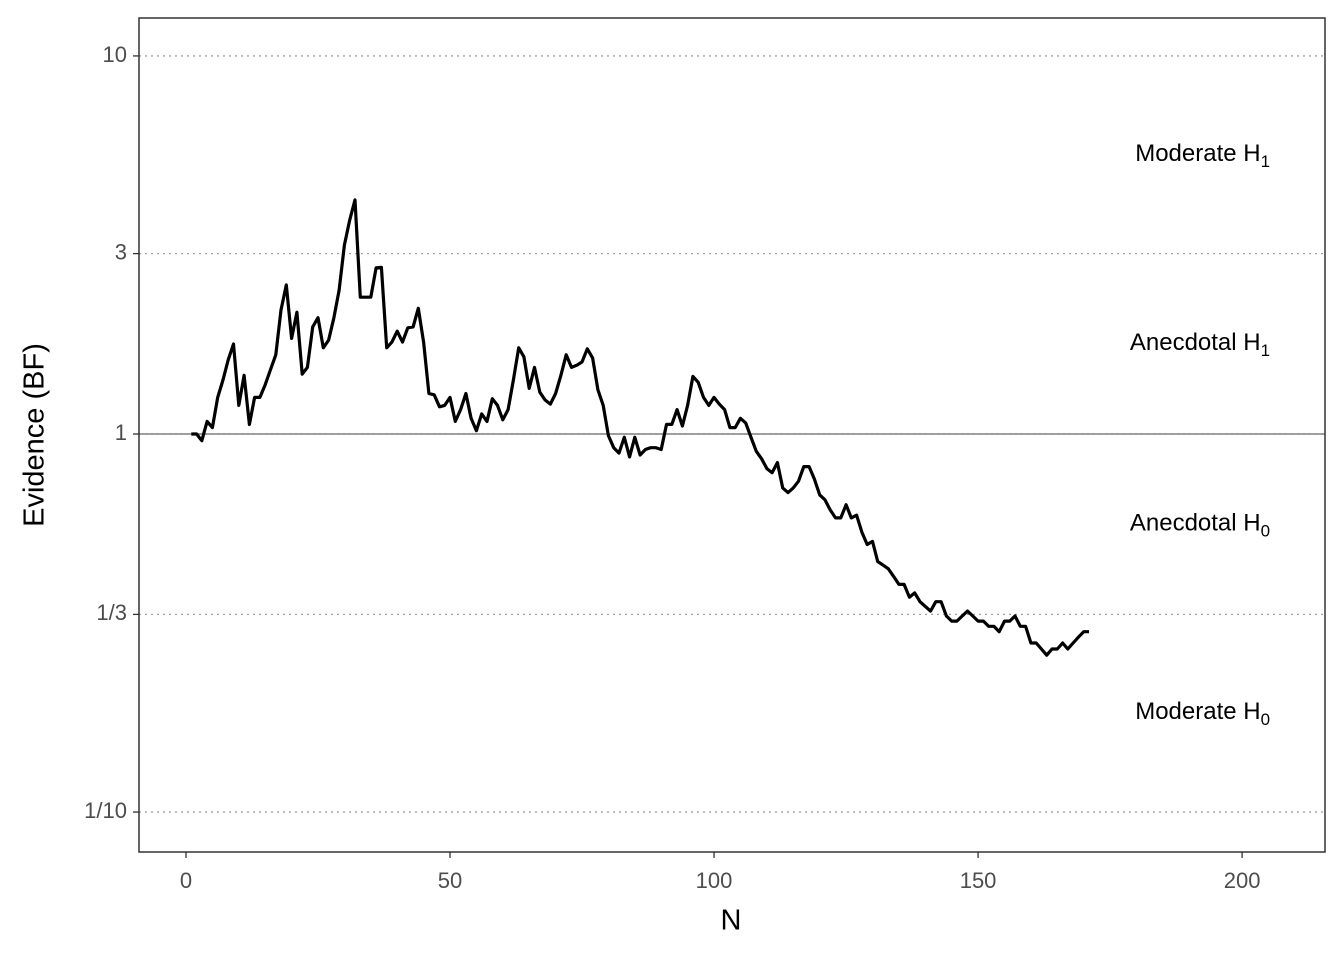 The height and width of the screenshot is (965, 1344). What do you see at coordinates (121, 432) in the screenshot?
I see `y-tick-label: 1` at bounding box center [121, 432].